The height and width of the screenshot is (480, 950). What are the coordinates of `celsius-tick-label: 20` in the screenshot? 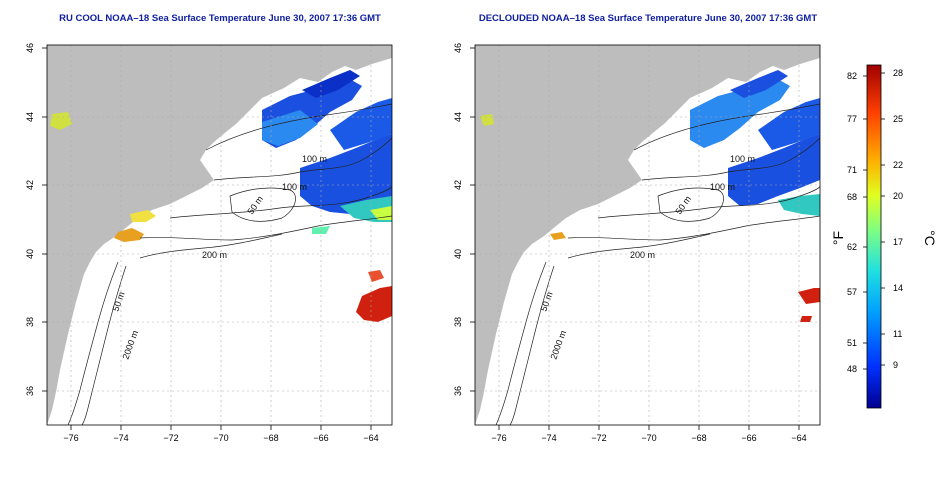 It's located at (898, 196).